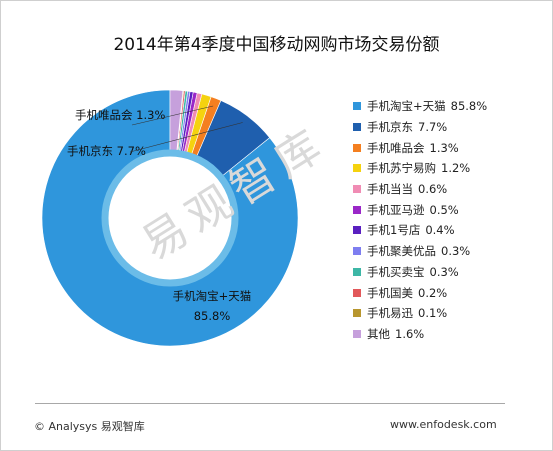 The image size is (553, 451). I want to click on legend-value: 1.6%, so click(410, 333).